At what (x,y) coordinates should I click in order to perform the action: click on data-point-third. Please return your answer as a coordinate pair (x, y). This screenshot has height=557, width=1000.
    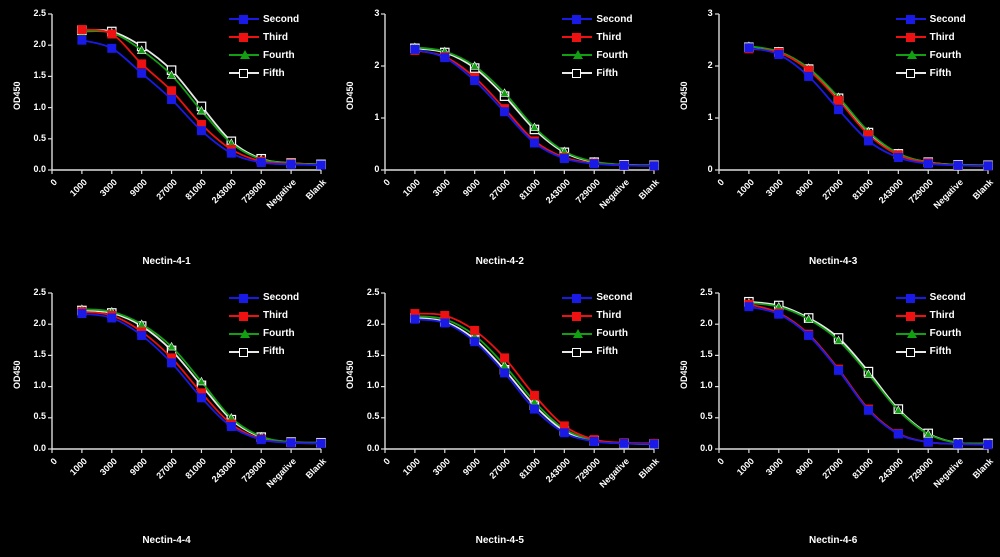
    Looking at the image, I should click on (82, 30).